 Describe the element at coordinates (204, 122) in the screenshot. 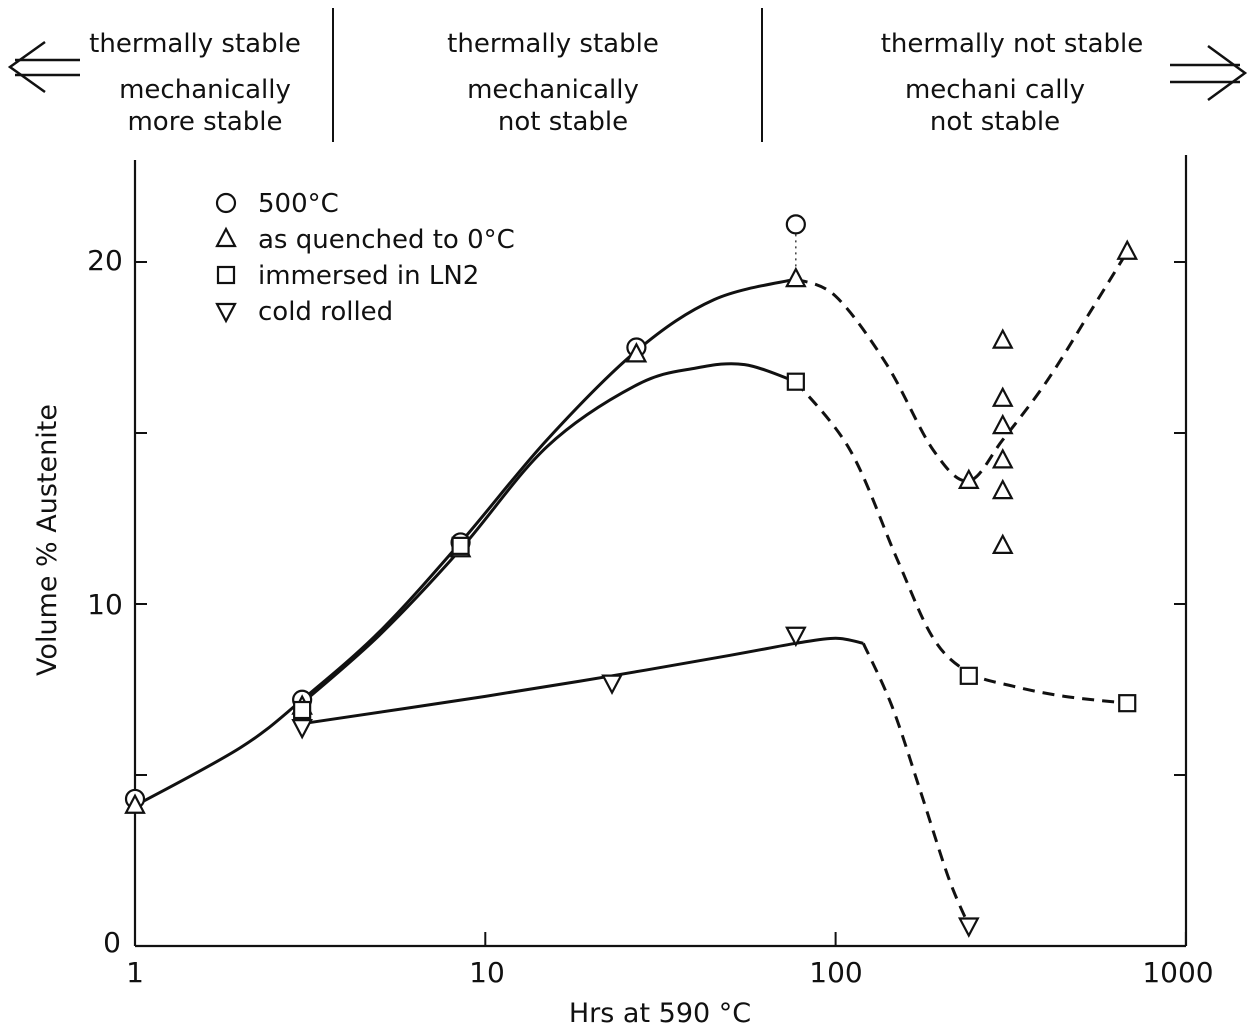

I see `region-1-line3: more stable` at that location.